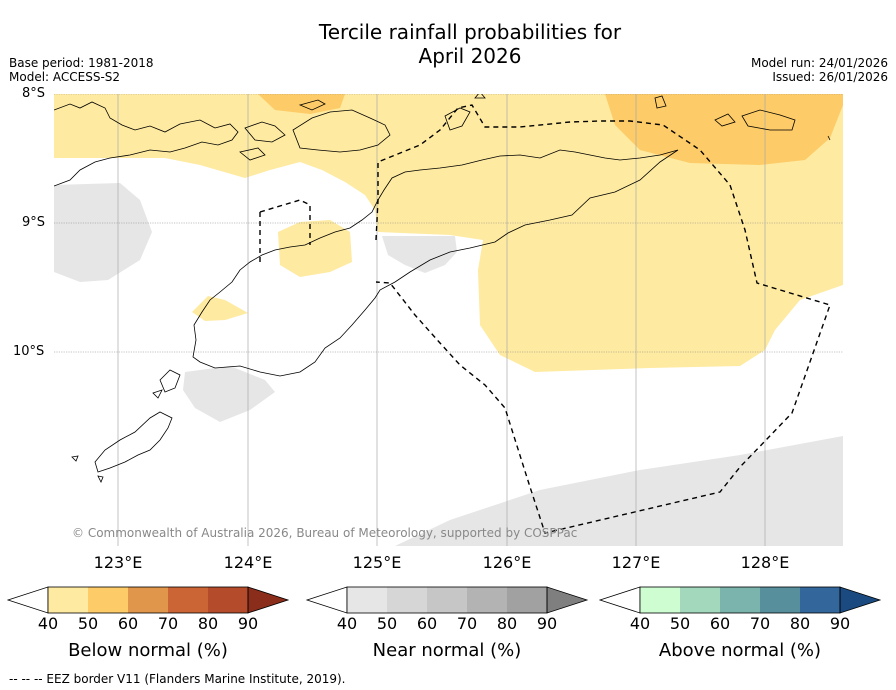 This screenshot has height=690, width=896. I want to click on issued-text: Issued: 26/01/2026, so click(830, 77).